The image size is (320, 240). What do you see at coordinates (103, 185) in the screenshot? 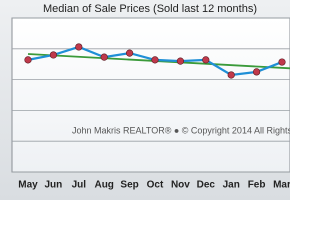
I see `x-tick-label: Aug` at bounding box center [103, 185].